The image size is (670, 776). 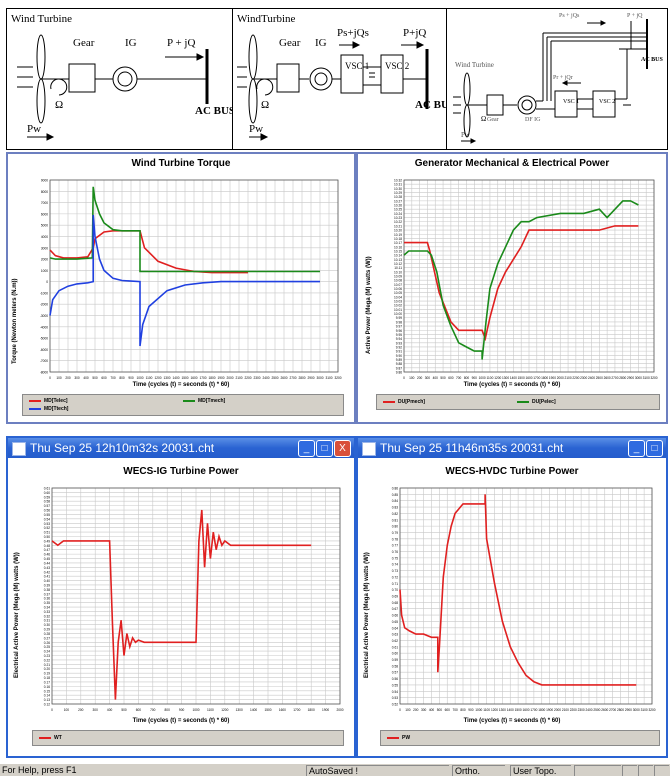 I want to click on x-tick-label: 1600, so click(x=528, y=378).